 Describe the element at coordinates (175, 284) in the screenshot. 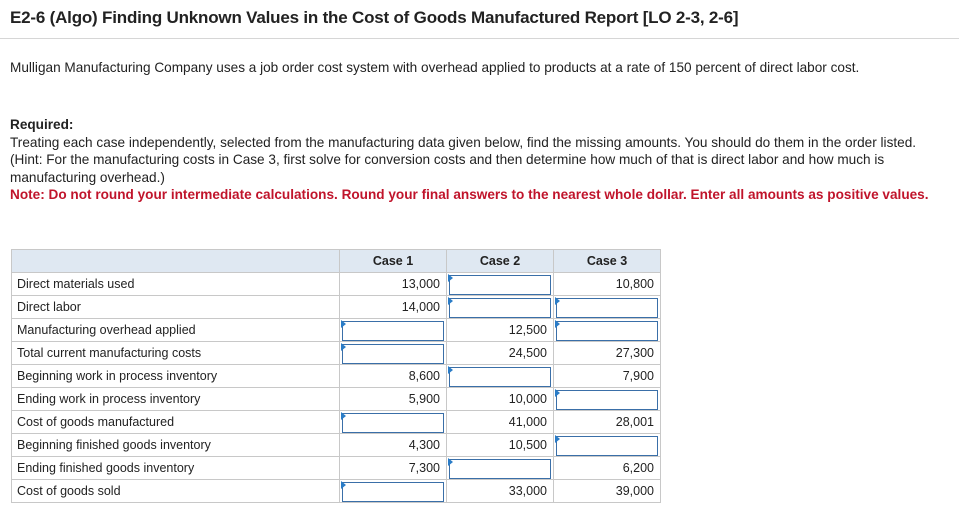

I see `row-label: Direct materials used` at that location.